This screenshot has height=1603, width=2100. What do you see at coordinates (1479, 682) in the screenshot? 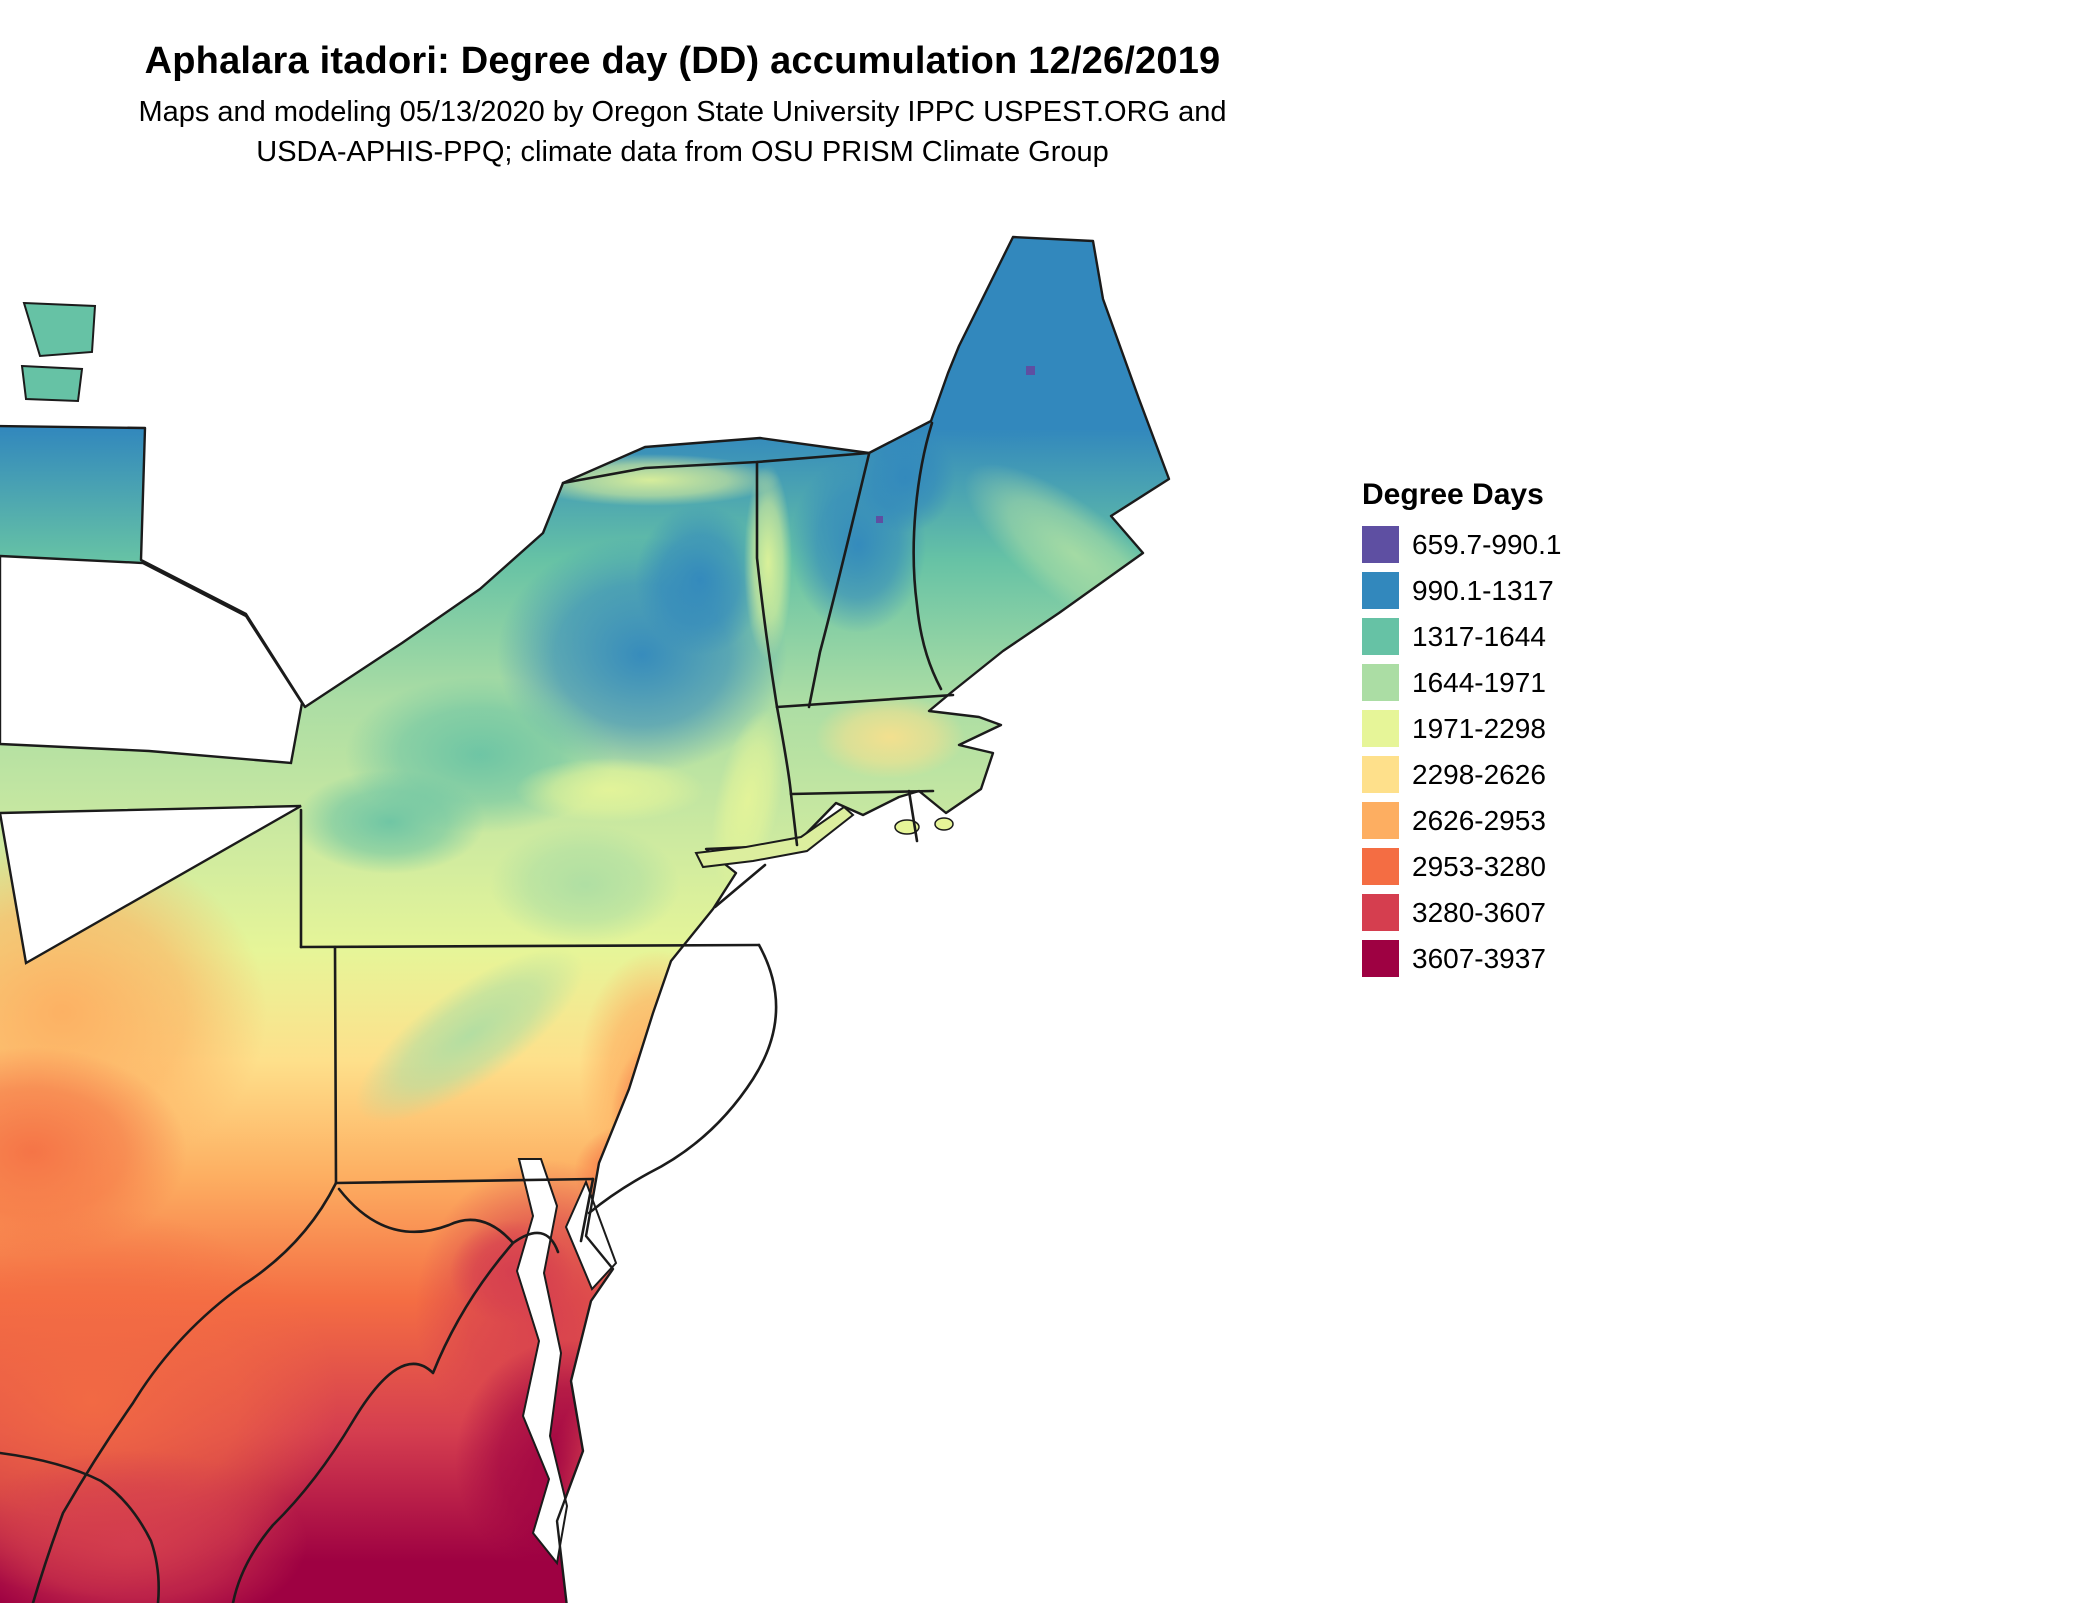
I see `legend-label: 1644-1971` at bounding box center [1479, 682].